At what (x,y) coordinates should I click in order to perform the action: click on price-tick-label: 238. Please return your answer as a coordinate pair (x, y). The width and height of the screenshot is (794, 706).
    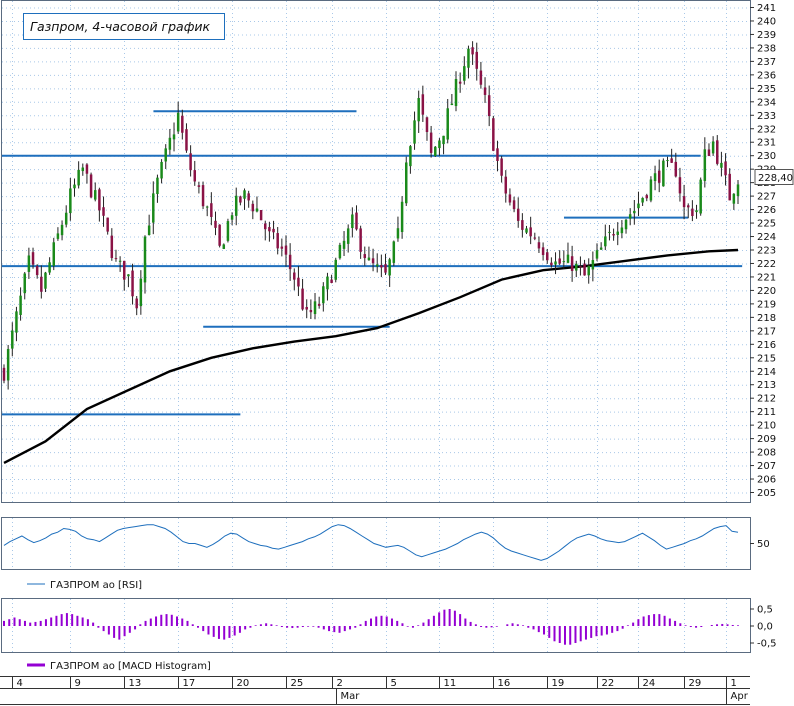
    Looking at the image, I should click on (766, 48).